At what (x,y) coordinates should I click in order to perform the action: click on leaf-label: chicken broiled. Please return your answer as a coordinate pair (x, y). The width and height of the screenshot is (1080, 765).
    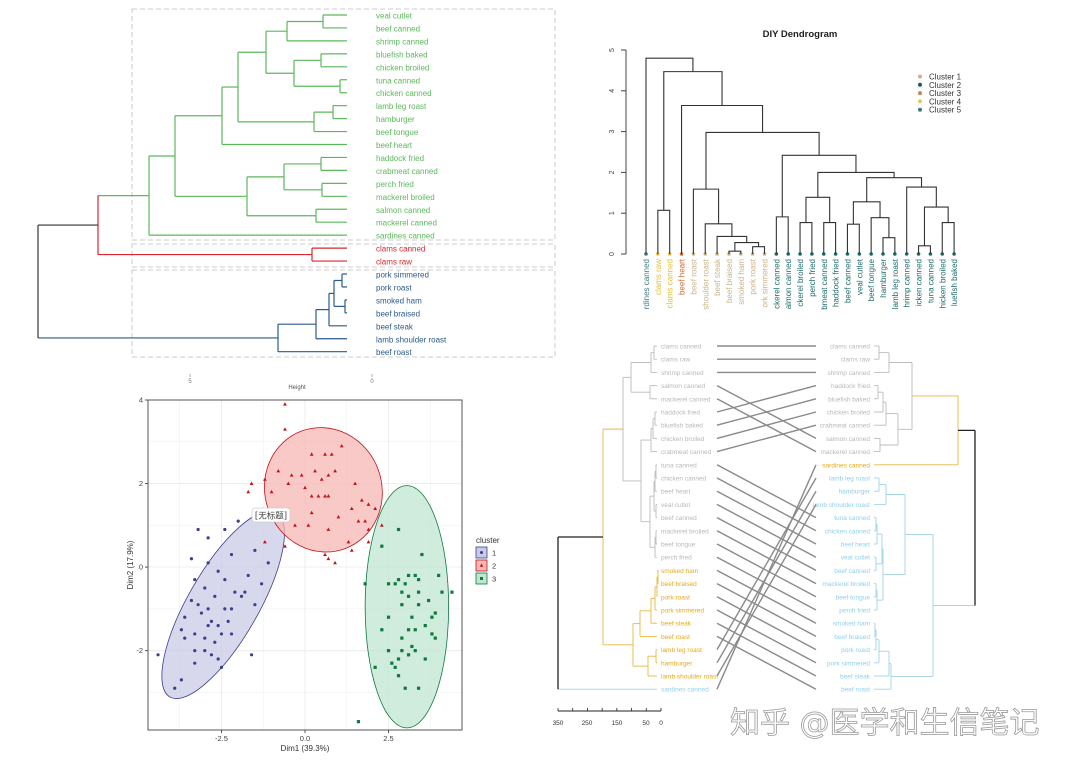
    Looking at the image, I should click on (402, 67).